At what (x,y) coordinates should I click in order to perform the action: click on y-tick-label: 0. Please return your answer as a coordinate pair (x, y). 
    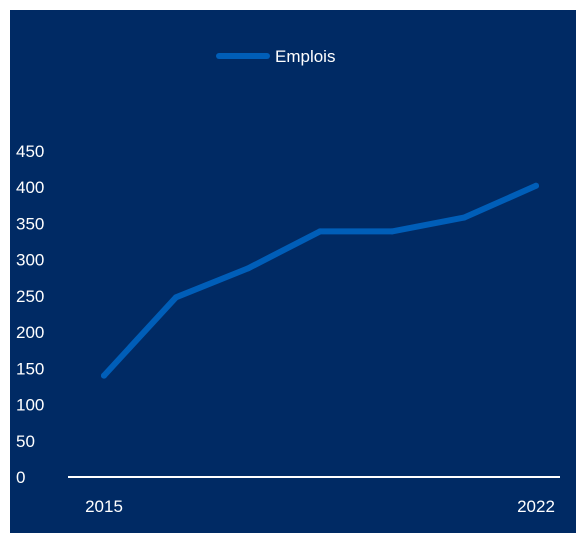
    Looking at the image, I should click on (20, 477).